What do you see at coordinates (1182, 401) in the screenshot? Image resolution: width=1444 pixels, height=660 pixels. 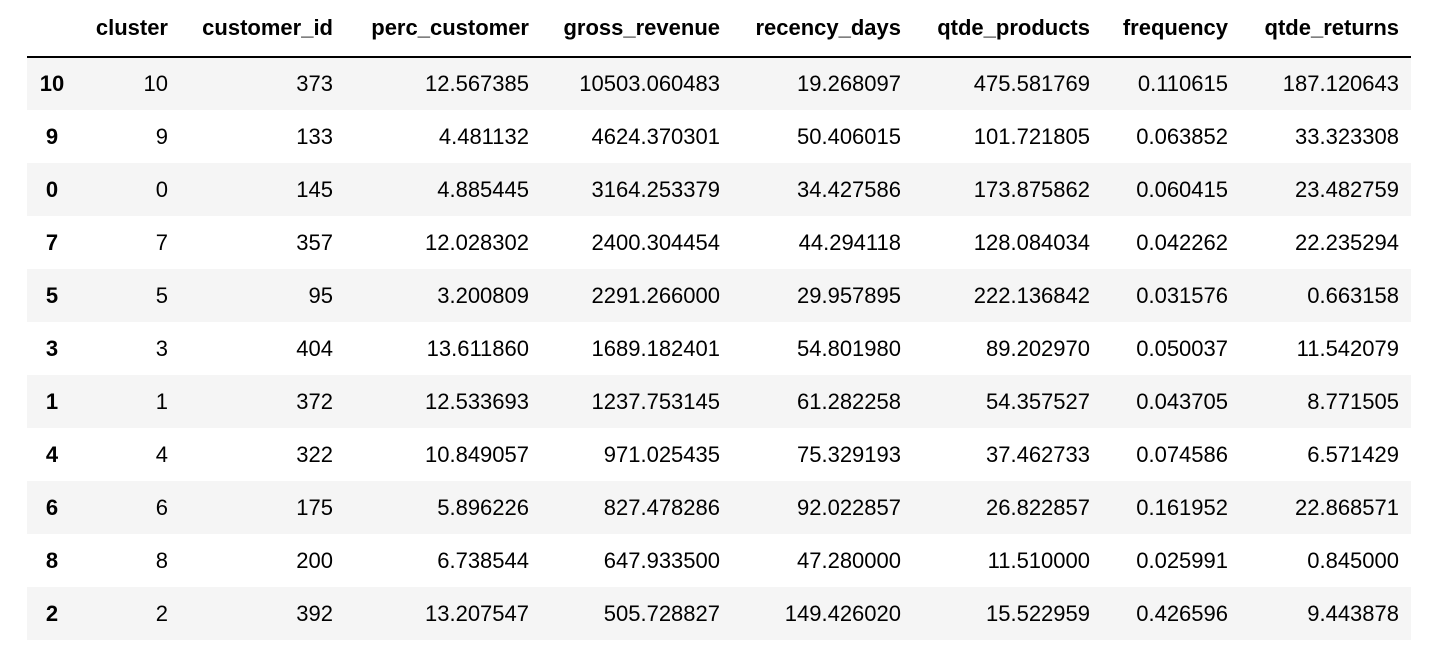 I see `cell-frequency: 0.043705` at bounding box center [1182, 401].